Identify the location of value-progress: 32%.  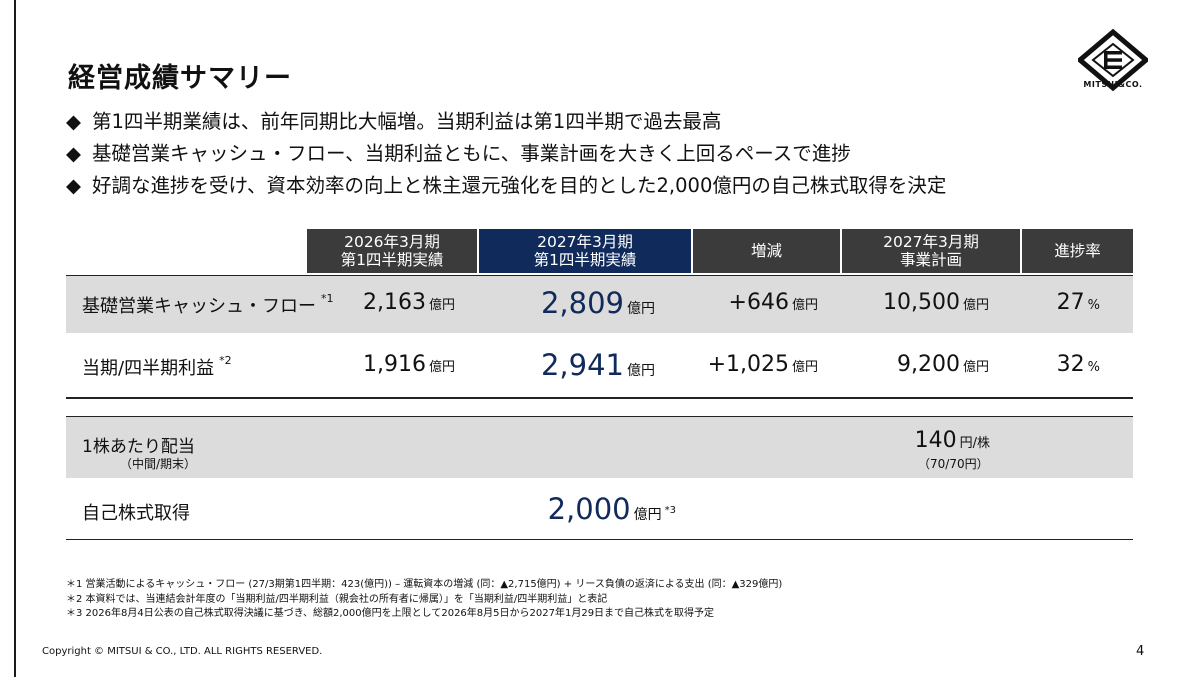
(1078, 364).